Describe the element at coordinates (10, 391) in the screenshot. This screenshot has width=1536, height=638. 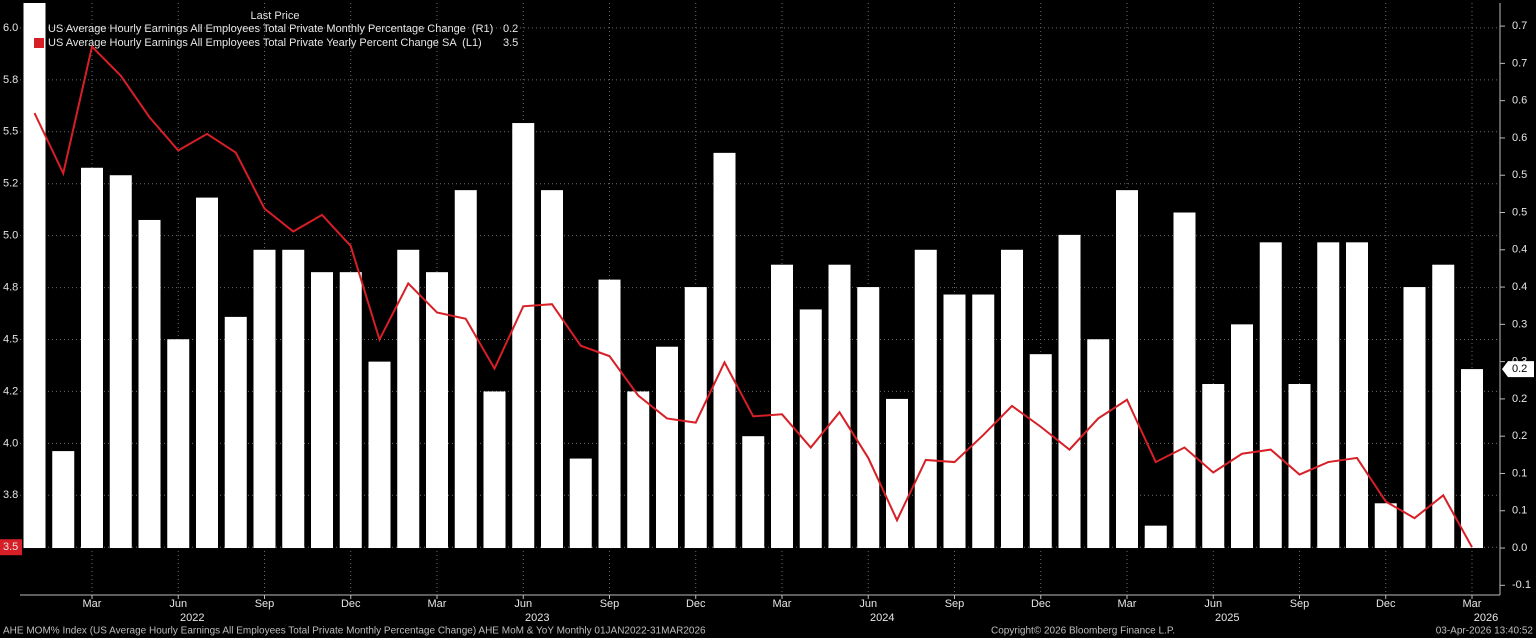
I see `y-tick-label: 4.2` at that location.